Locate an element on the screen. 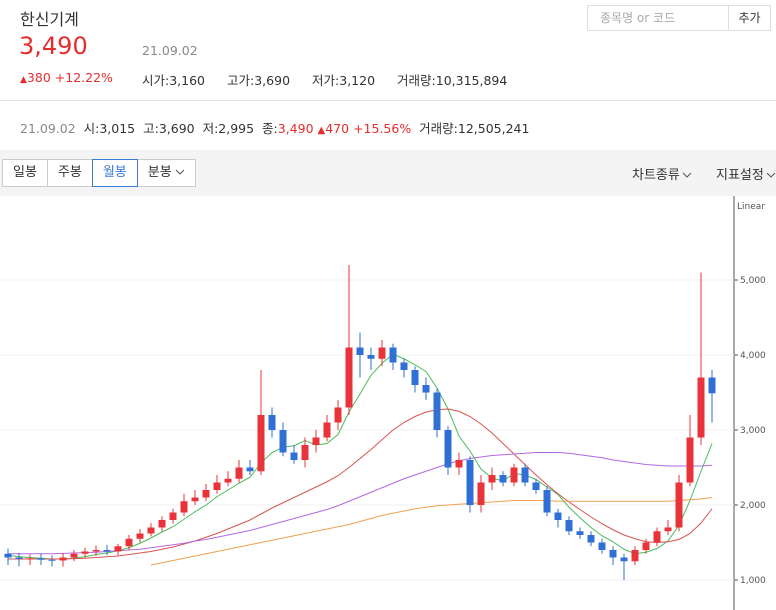  stat-value: 3,690 is located at coordinates (272, 80).